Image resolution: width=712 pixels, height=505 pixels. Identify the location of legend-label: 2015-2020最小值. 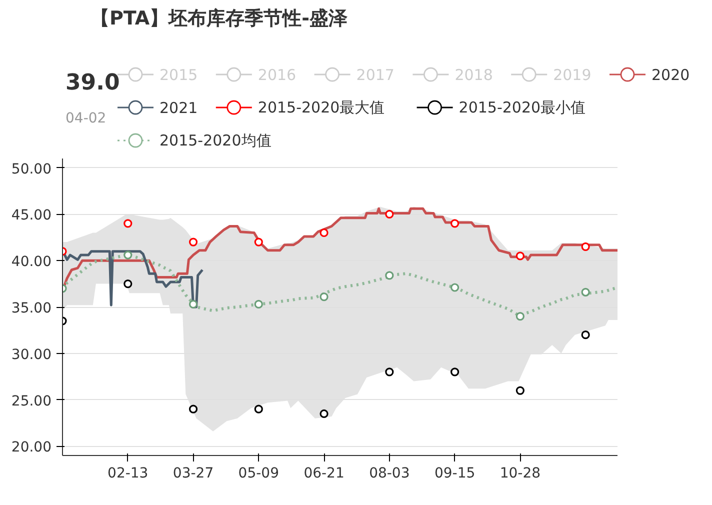
(522, 107).